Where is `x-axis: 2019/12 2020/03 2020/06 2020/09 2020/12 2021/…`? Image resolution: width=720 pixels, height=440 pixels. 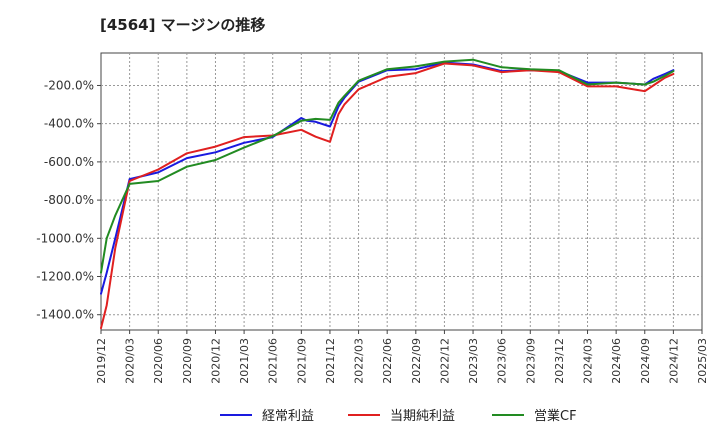
x-axis: 2019/12 2020/03 2020/06 2020/09 2020/12 2021/… is located at coordinates (402, 357).